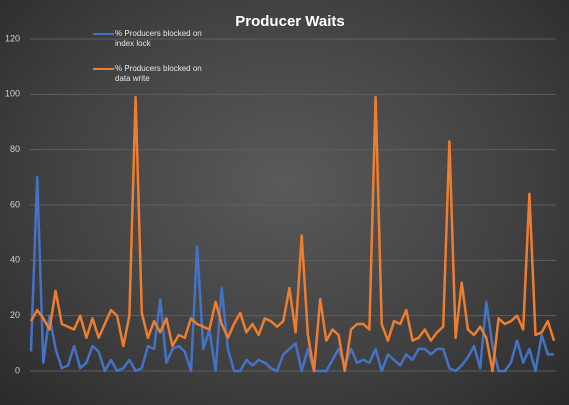 The width and height of the screenshot is (569, 405). Describe the element at coordinates (289, 21) in the screenshot. I see `chart-title: Producer Waits` at that location.